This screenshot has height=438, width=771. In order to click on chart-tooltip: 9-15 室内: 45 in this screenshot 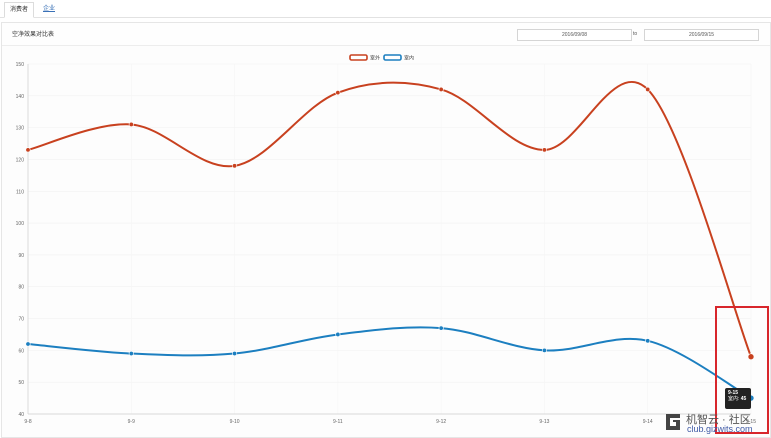, I will do `click(738, 398)`.